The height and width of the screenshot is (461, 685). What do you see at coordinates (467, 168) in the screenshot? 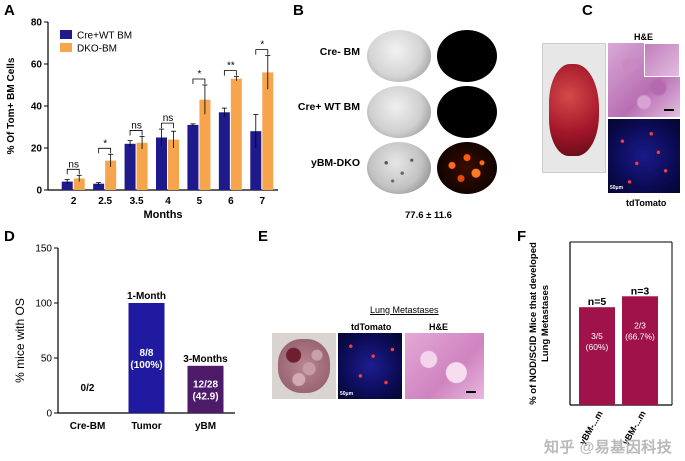
I see `plate-fluorescence-ybm-dko` at bounding box center [467, 168].